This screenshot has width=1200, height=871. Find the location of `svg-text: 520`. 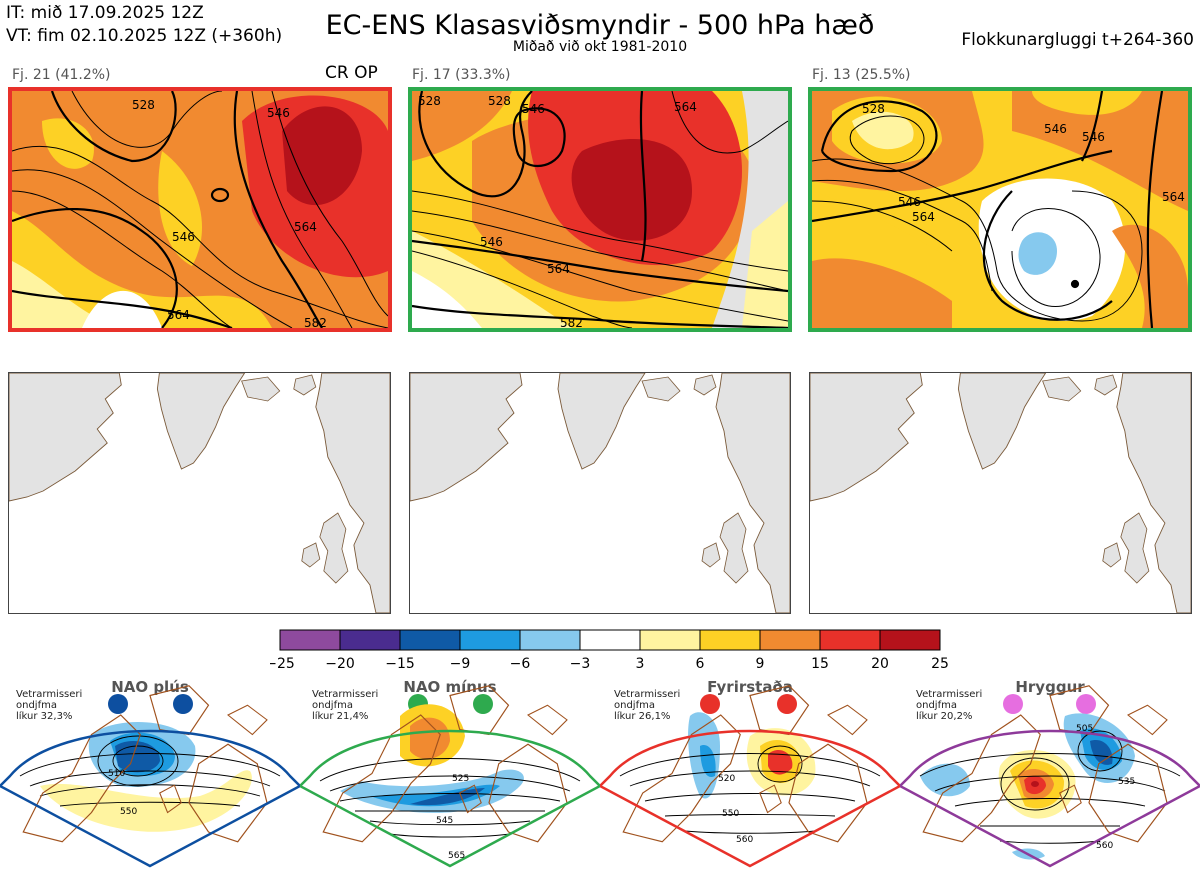

svg-text: 520 is located at coordinates (726, 779).